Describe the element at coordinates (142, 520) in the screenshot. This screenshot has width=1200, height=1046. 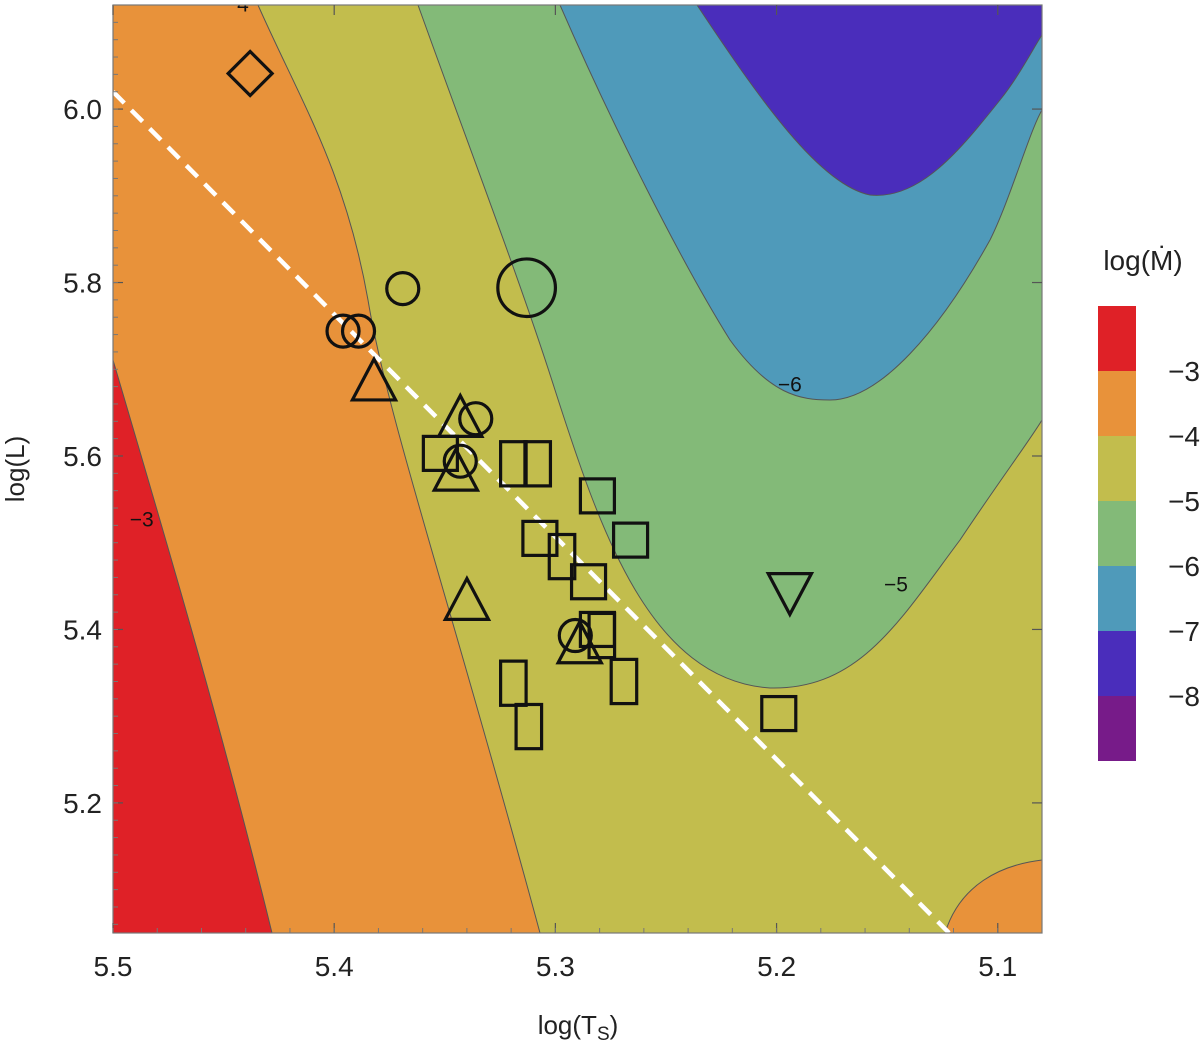
I see `contour-label-0: −3` at that location.